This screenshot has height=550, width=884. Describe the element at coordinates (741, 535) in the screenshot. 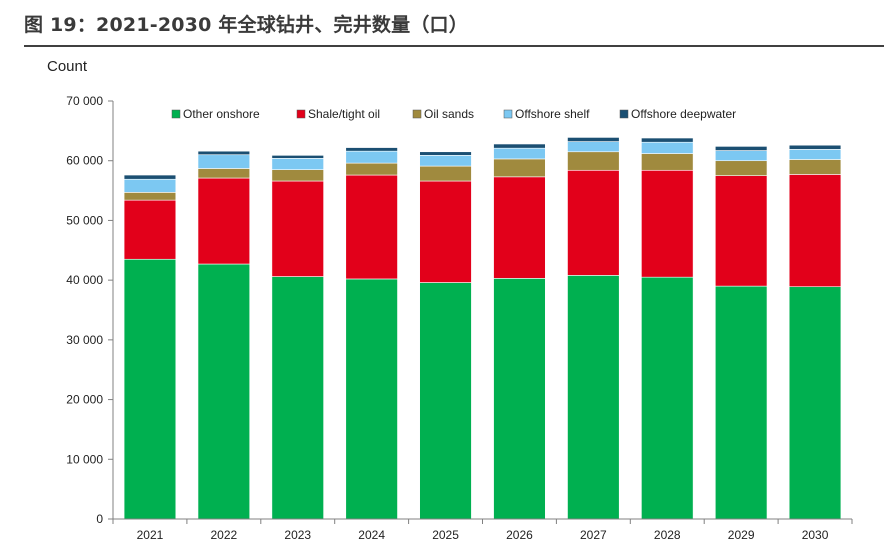

I see `x-tick-label: 2029` at that location.